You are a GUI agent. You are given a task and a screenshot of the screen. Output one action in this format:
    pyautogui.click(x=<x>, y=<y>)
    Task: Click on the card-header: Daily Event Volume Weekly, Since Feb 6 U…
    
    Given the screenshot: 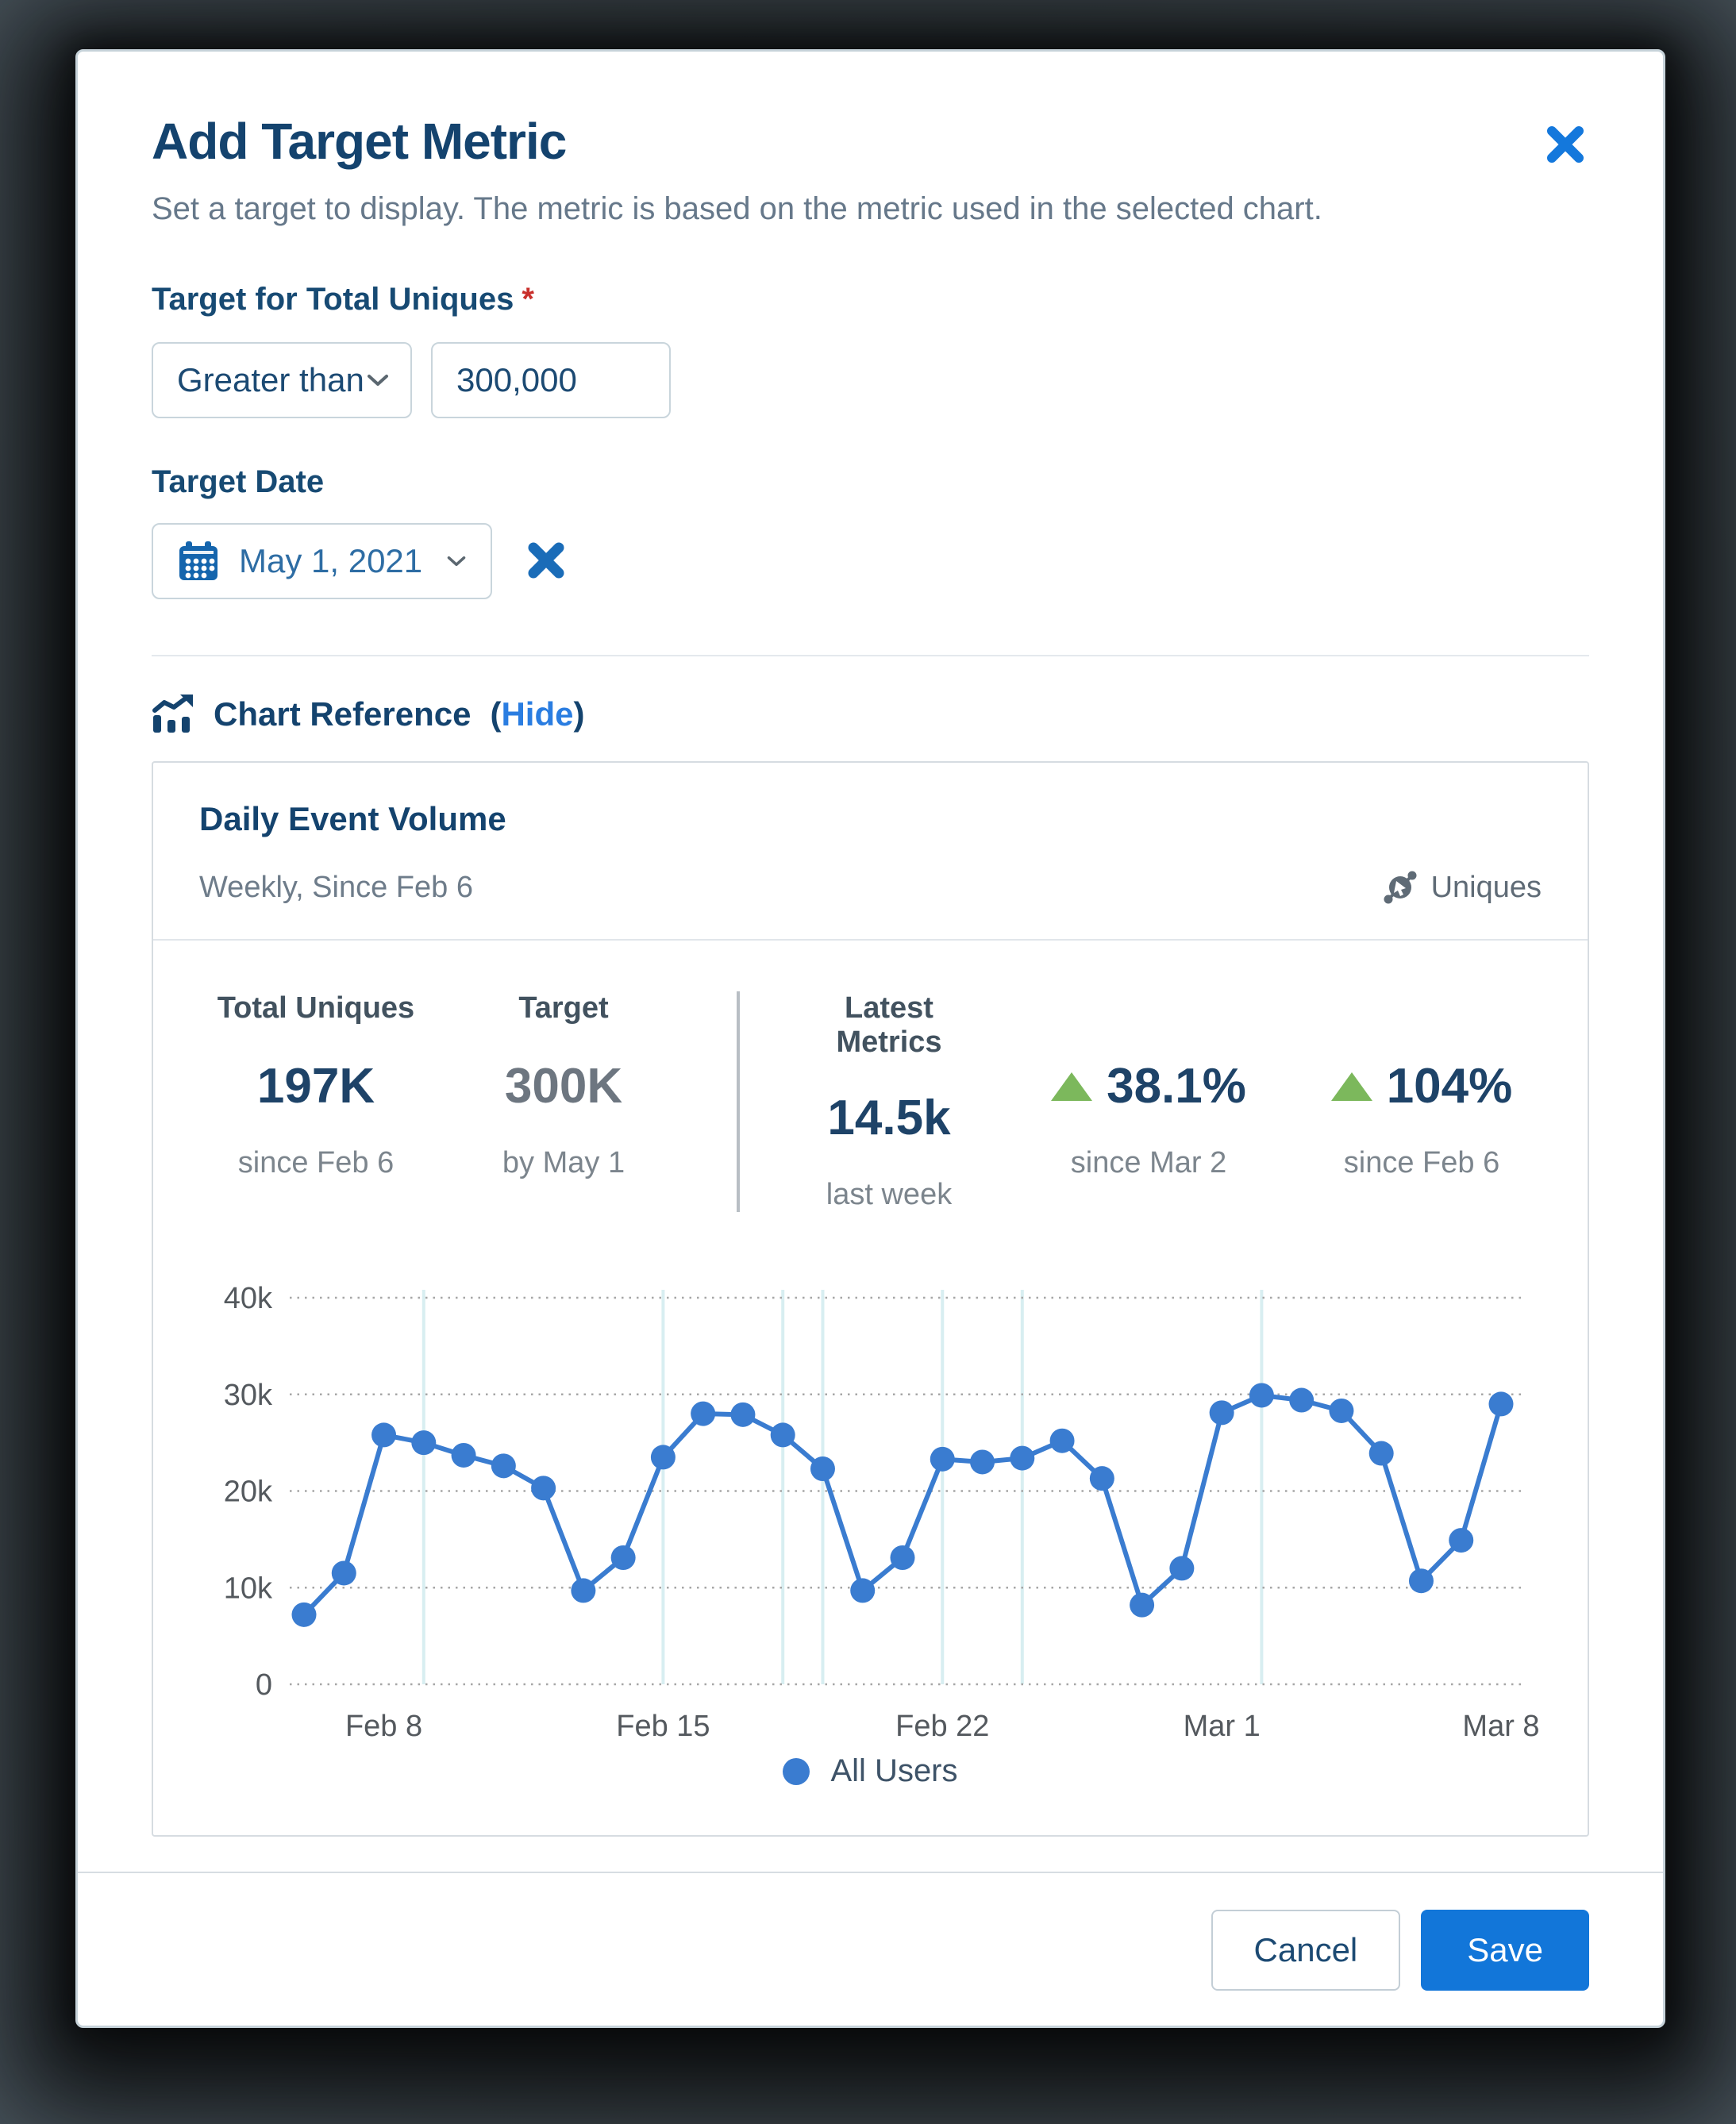 What is the action you would take?
    pyautogui.click(x=870, y=851)
    